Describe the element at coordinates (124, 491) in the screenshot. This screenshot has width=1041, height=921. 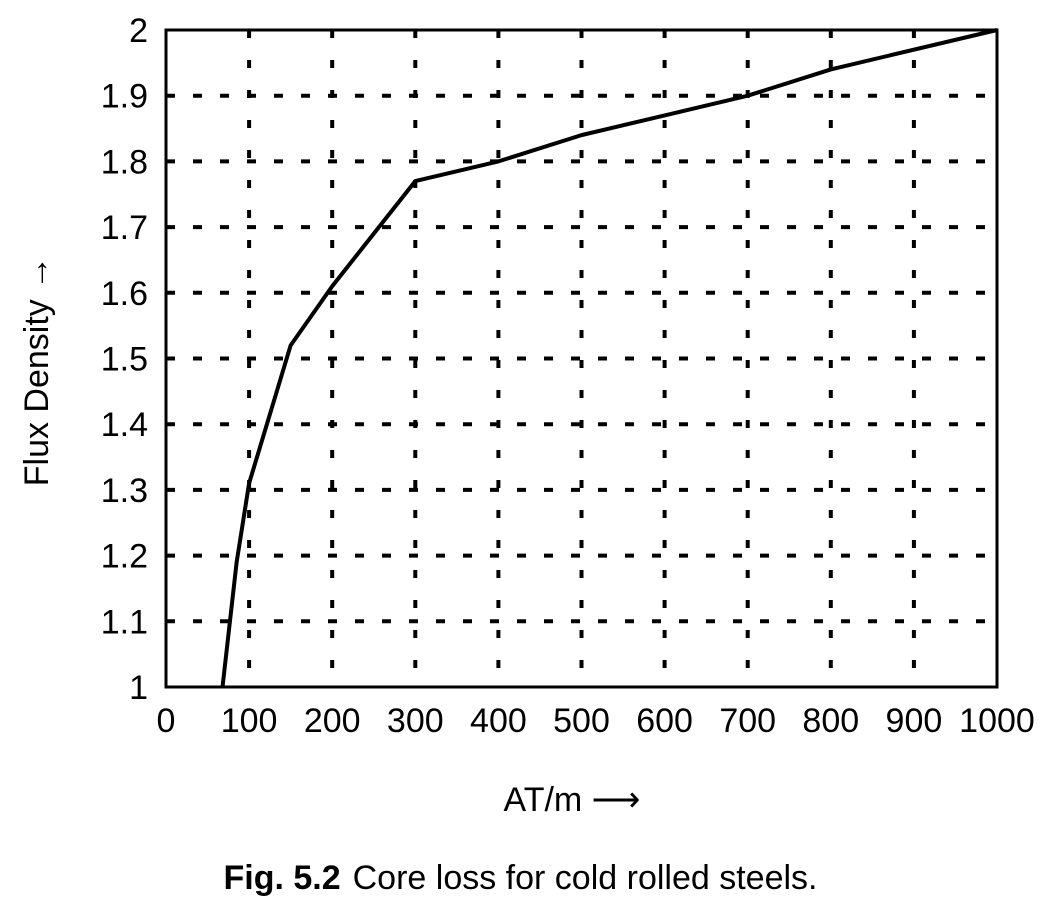
I see `y-tick-label: 1.3` at that location.